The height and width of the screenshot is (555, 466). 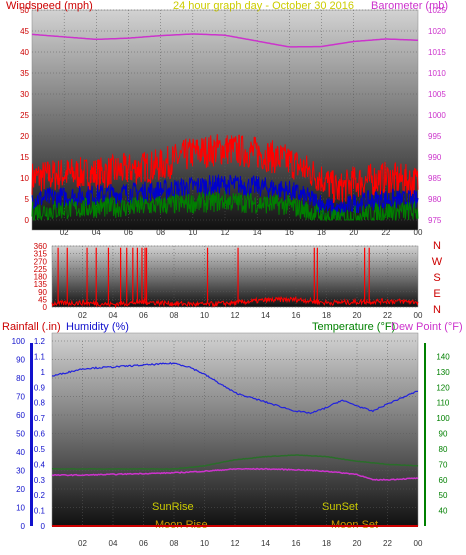 What do you see at coordinates (41, 254) in the screenshot?
I see `y-tick-label: 315` at bounding box center [41, 254].